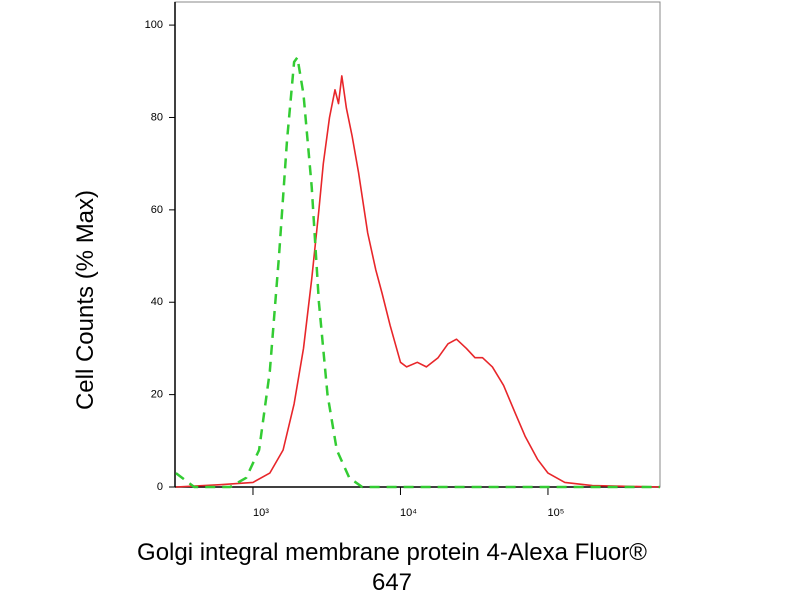 The image size is (800, 600). Describe the element at coordinates (408, 513) in the screenshot. I see `x-tick-label: 10⁴` at that location.